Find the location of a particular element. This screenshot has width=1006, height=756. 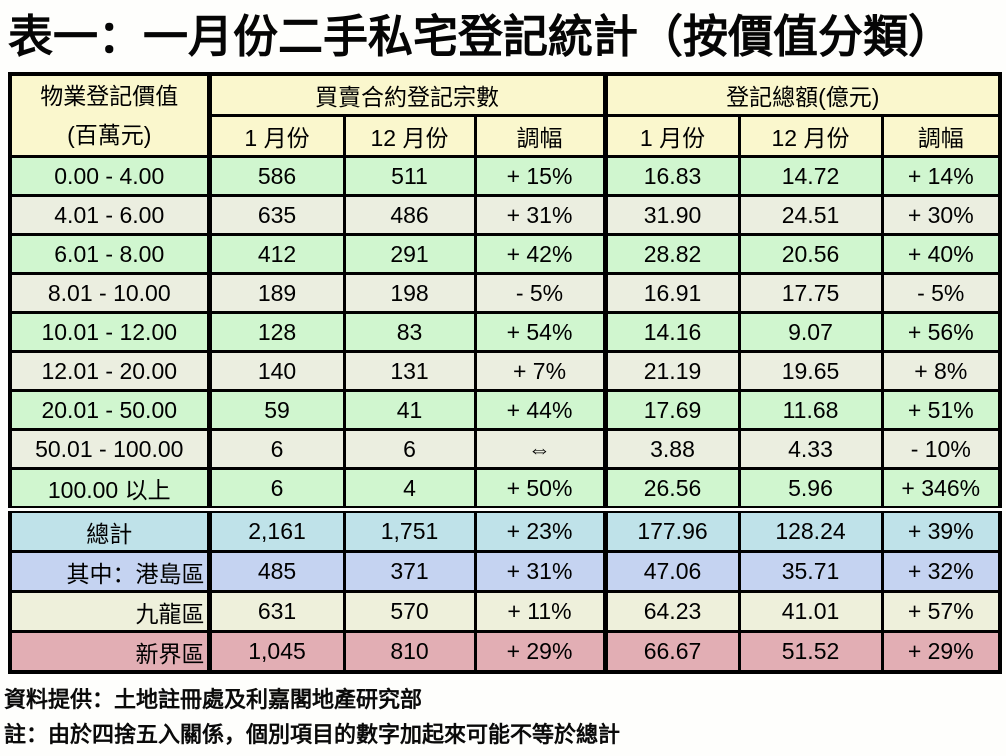

subheader-count-dec: 12 月份 is located at coordinates (409, 136).